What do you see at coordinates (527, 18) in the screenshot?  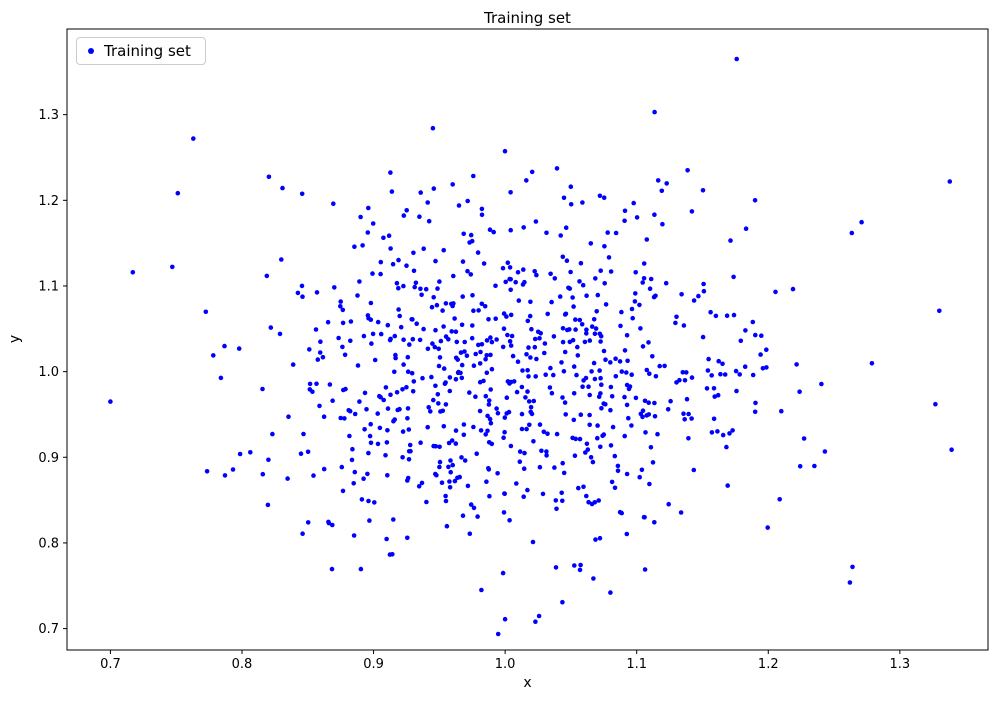 I see `chart-title: Training set` at bounding box center [527, 18].